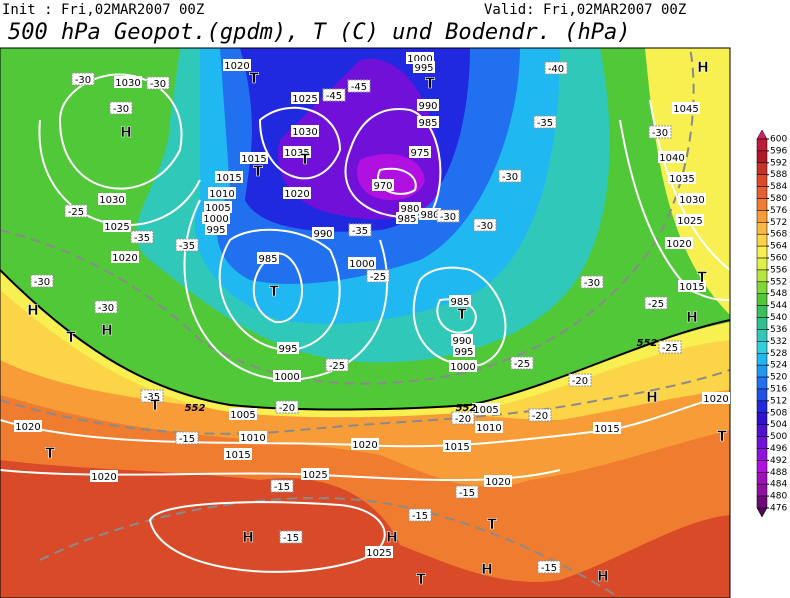 This screenshot has width=790, height=598. I want to click on colorbar-label: 520, so click(778, 378).